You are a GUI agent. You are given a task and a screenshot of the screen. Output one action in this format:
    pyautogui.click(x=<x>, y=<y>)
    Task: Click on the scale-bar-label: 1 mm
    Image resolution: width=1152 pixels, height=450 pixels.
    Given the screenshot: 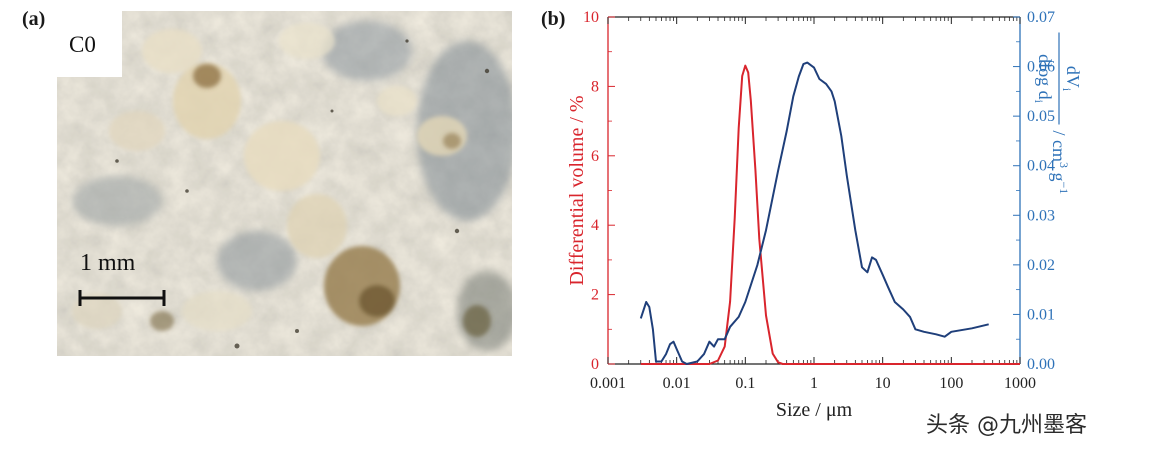 What is the action you would take?
    pyautogui.click(x=108, y=263)
    